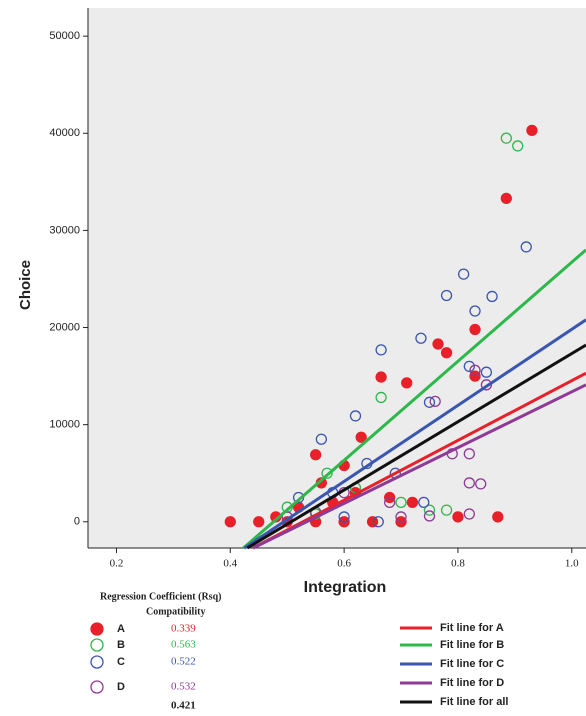 This screenshot has height=716, width=586. I want to click on legend-label: Fit line for all, so click(474, 702).